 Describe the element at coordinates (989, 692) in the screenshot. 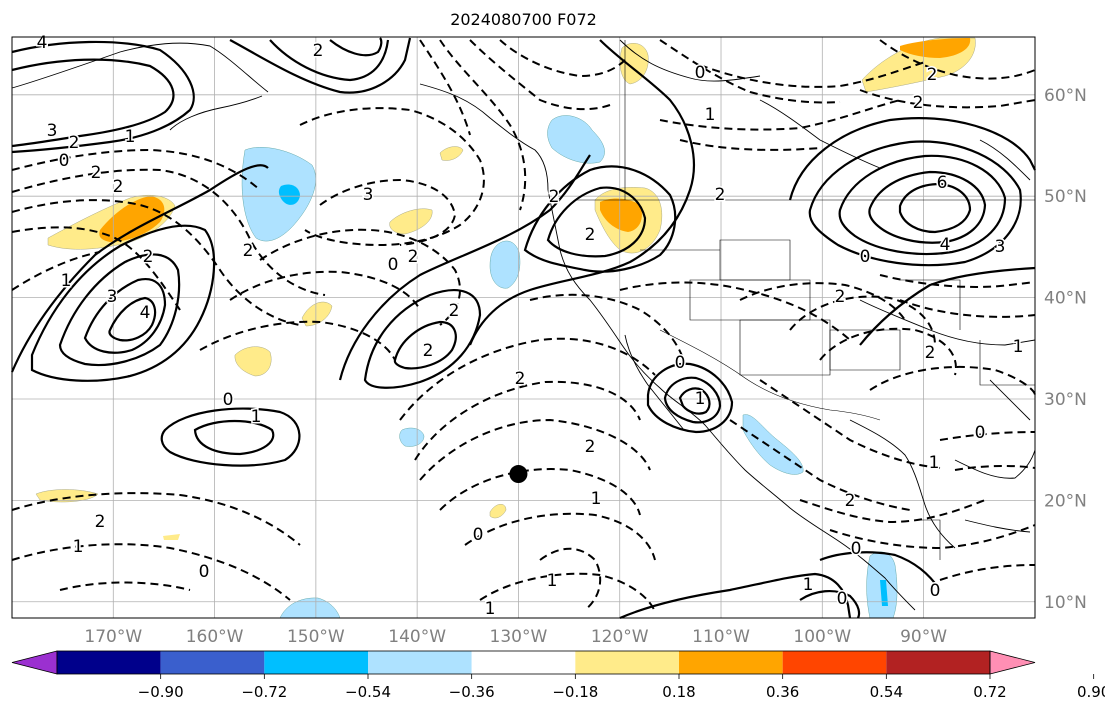

I see `colorbar-tick-label: 0.72` at that location.